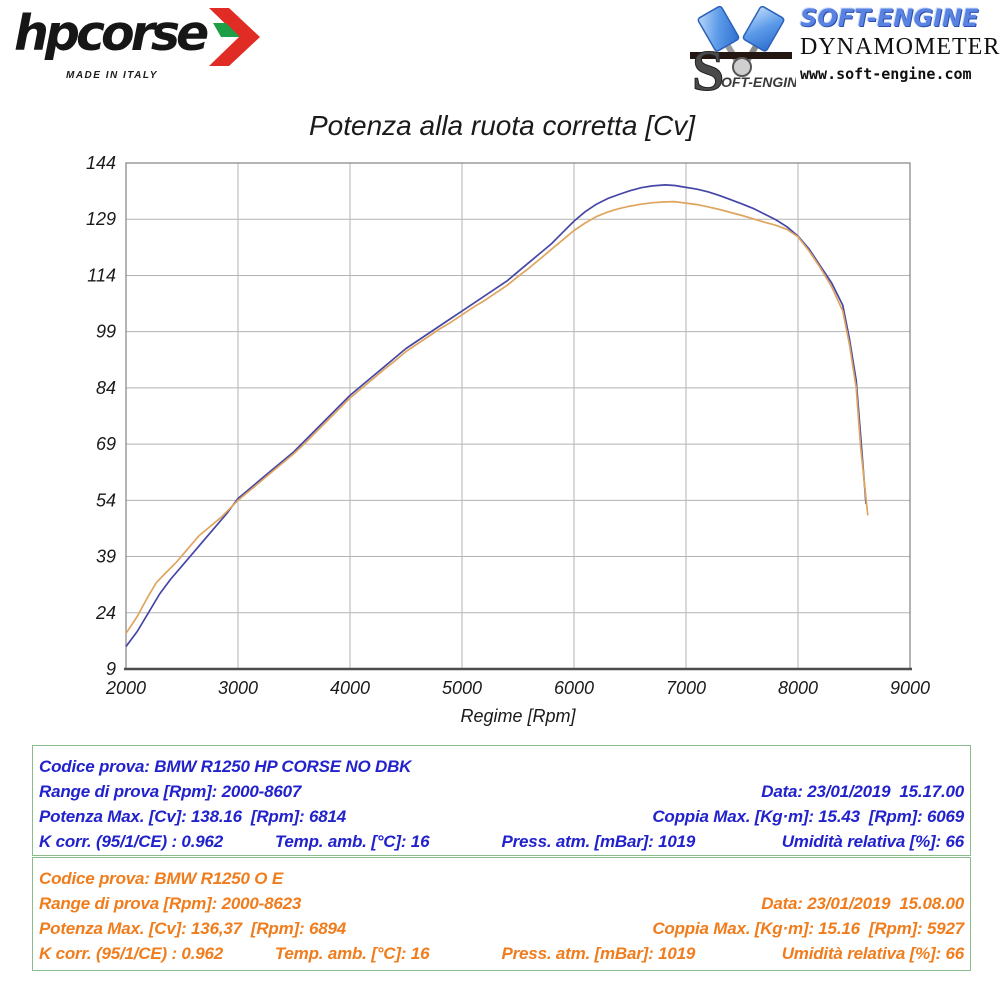 This screenshot has height=1000, width=1000. Describe the element at coordinates (808, 816) in the screenshot. I see `coppia-max-1: Coppia Max. [Kg·m]: 15.43 [Rpm]: 6069` at that location.